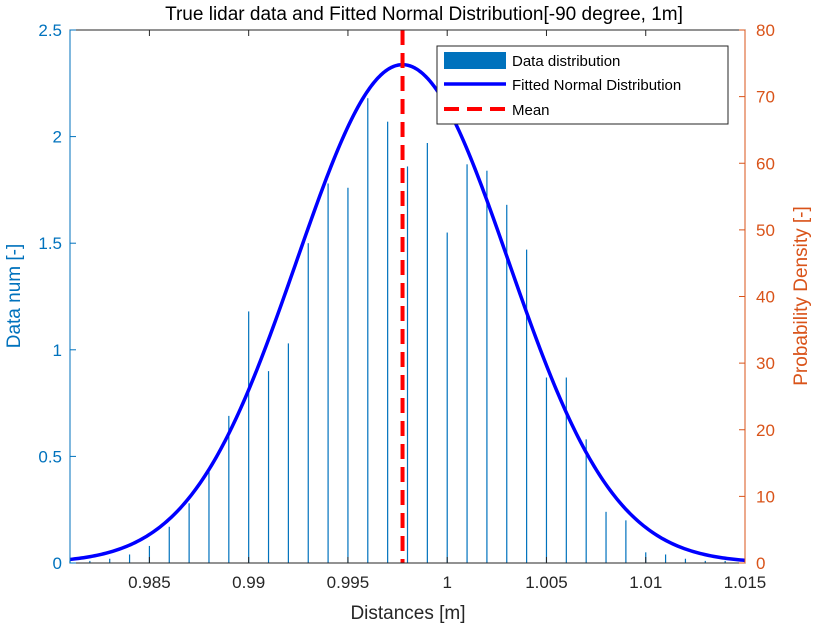 The width and height of the screenshot is (817, 630). What do you see at coordinates (475, 60) in the screenshot?
I see `legend-swatch-bars` at bounding box center [475, 60].